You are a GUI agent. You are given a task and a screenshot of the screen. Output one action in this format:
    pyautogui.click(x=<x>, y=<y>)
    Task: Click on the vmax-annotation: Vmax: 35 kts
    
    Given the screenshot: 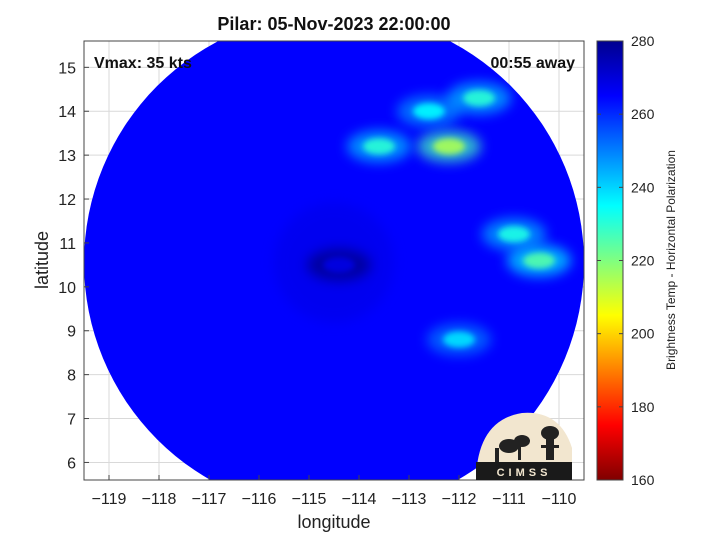 What is the action you would take?
    pyautogui.click(x=143, y=63)
    